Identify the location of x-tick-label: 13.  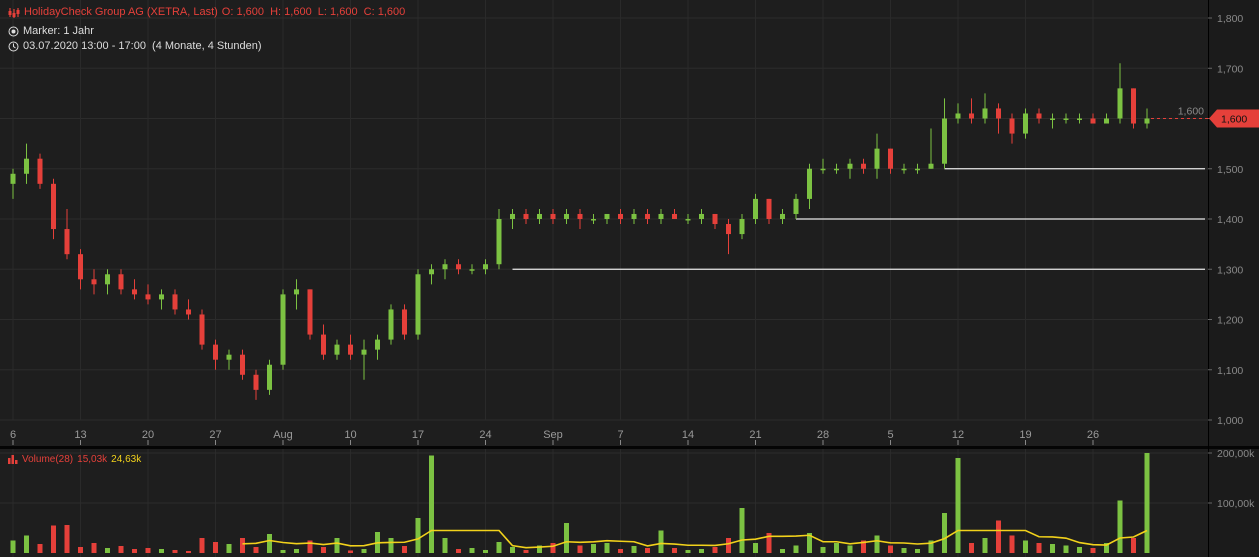
(80, 435).